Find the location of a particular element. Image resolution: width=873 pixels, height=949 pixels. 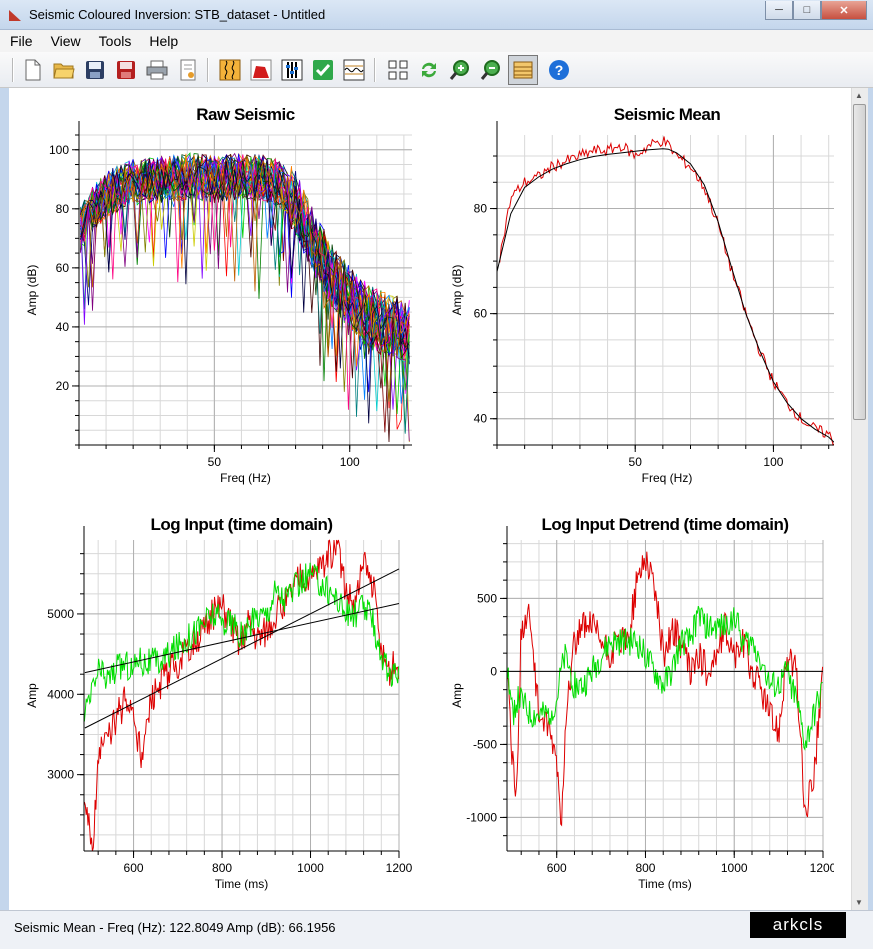

scroll-down-icon: ▼ is located at coordinates (859, 902).